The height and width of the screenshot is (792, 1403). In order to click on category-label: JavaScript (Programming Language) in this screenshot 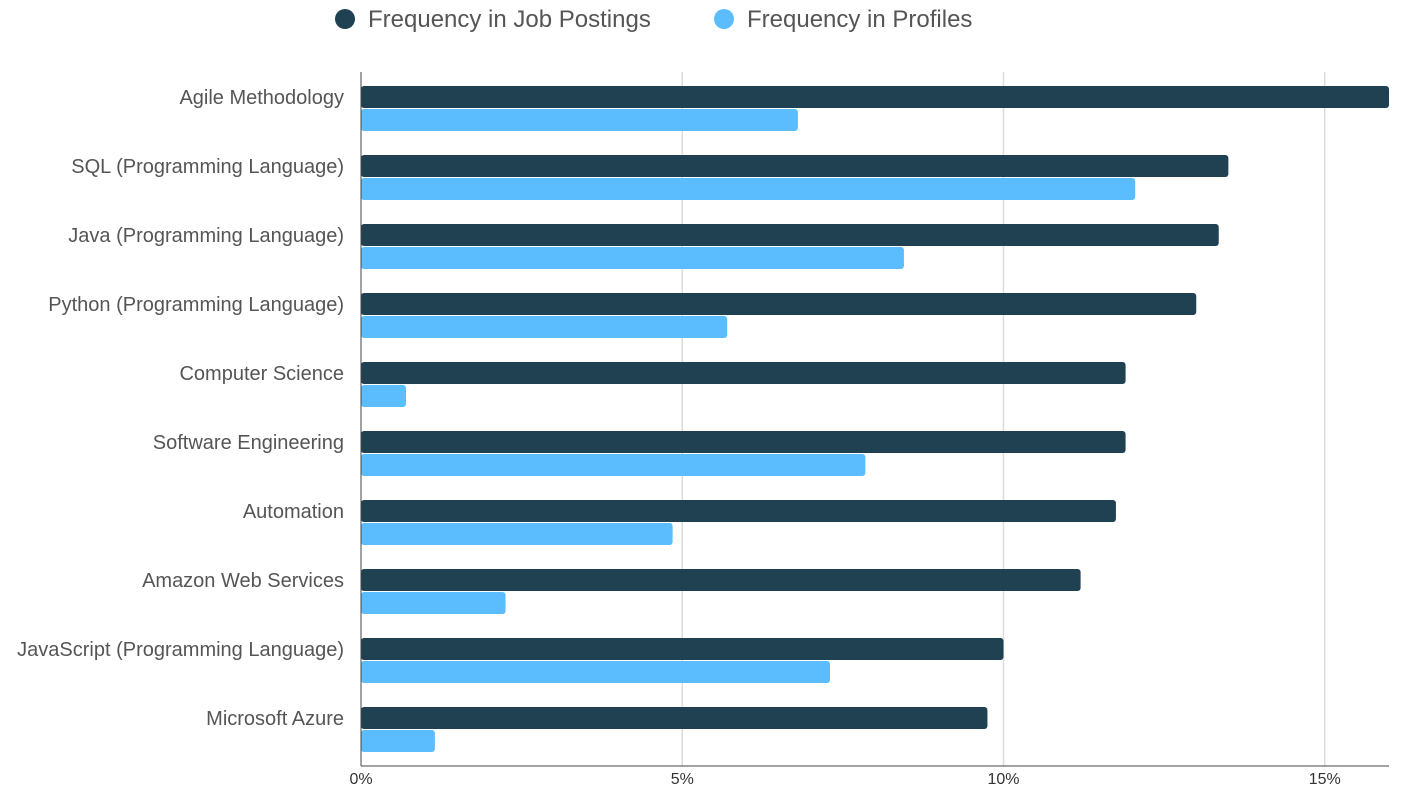, I will do `click(180, 650)`.